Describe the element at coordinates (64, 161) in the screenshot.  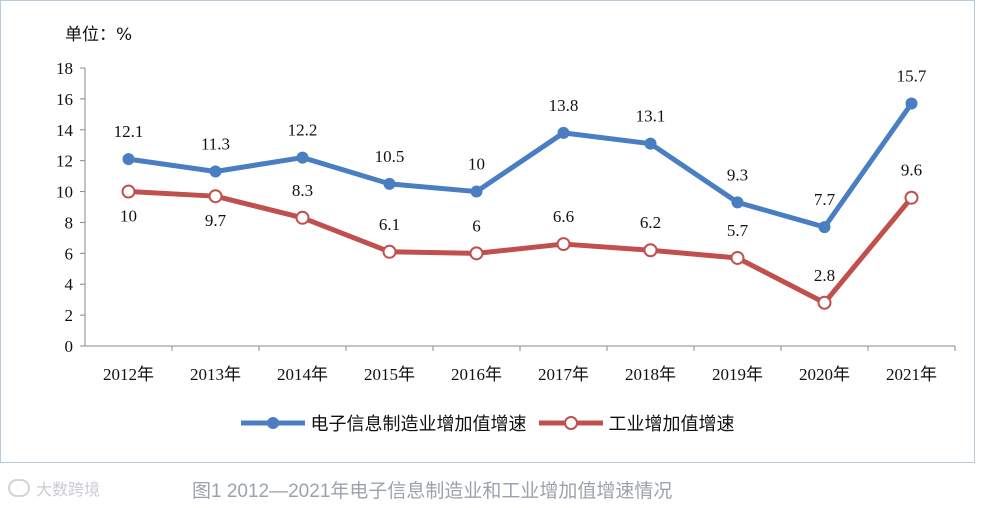
I see `y-tick-label: 12` at that location.